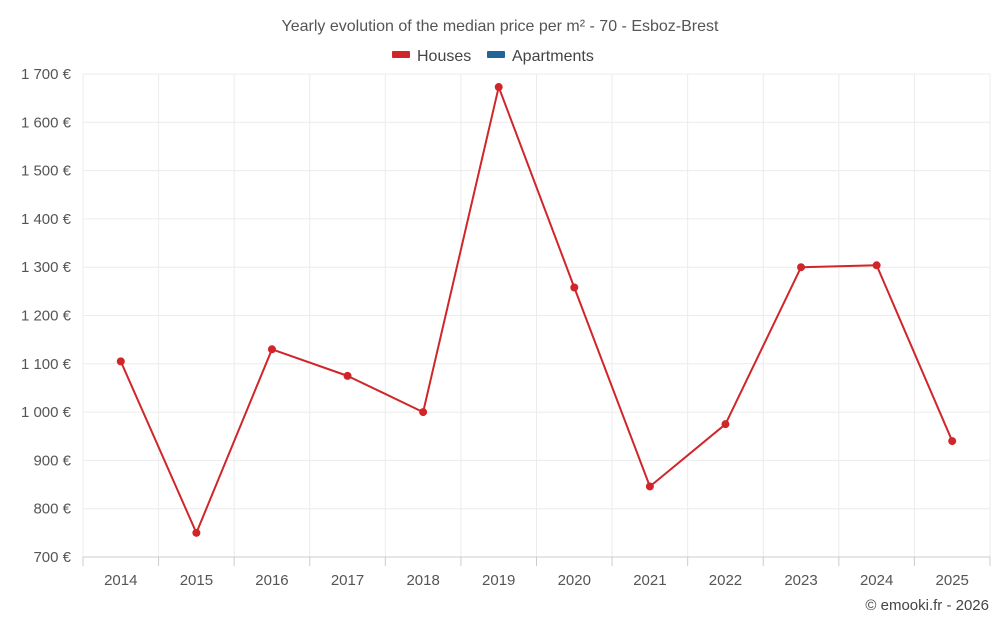 Image resolution: width=1000 pixels, height=625 pixels. I want to click on y-tick-label: 900 €, so click(52, 460).